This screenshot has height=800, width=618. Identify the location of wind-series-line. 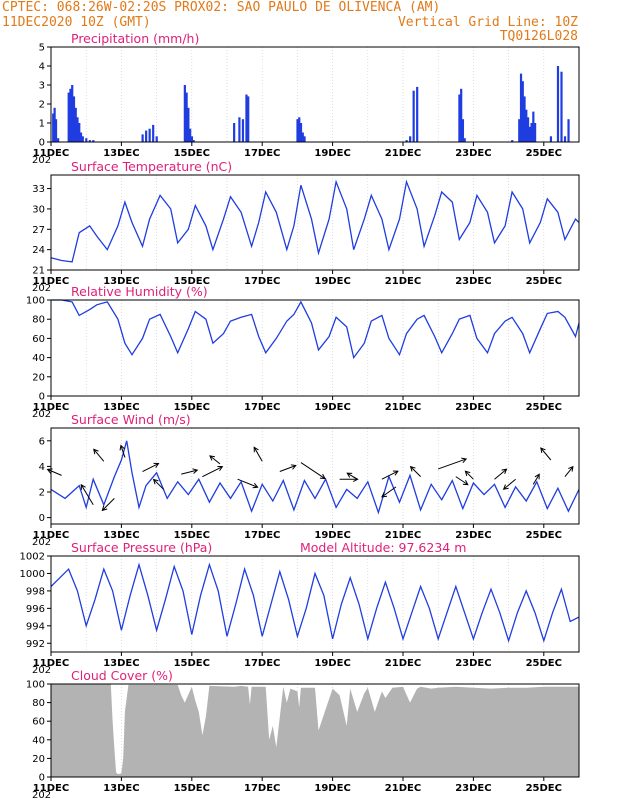
(315, 477).